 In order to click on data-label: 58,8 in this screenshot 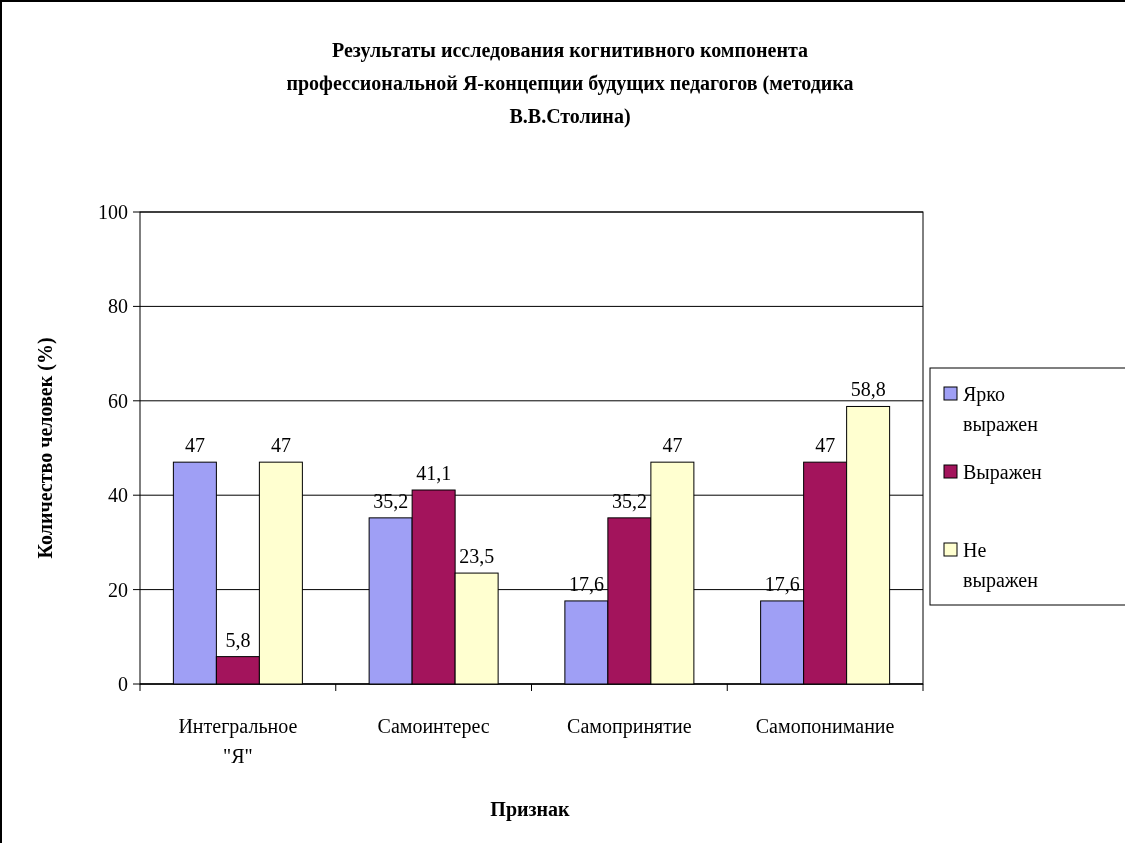, I will do `click(868, 389)`.